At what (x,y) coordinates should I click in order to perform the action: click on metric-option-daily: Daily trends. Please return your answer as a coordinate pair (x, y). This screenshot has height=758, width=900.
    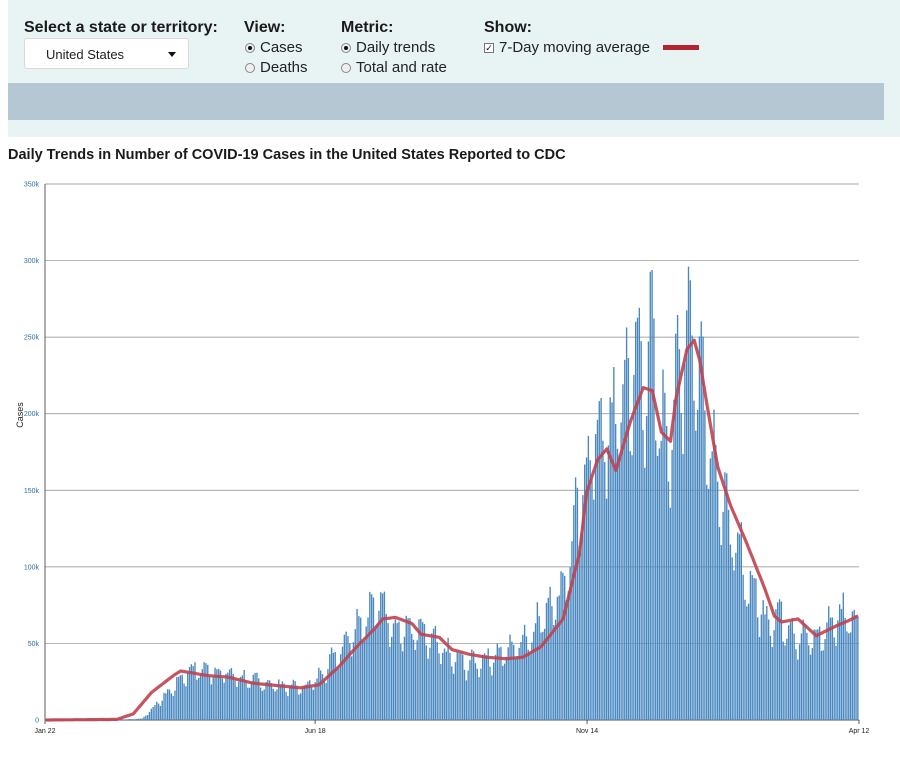
    Looking at the image, I should click on (388, 47).